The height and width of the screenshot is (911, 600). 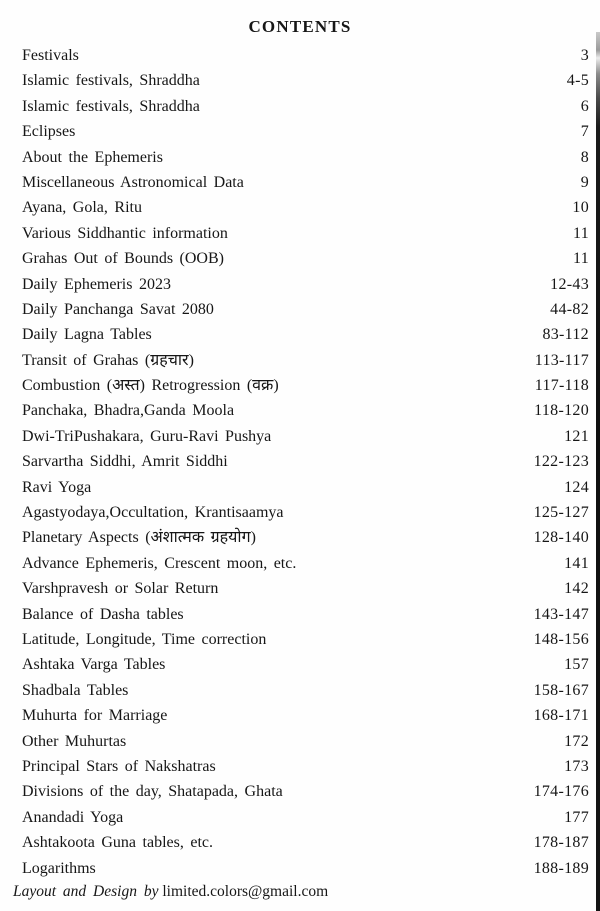 What do you see at coordinates (50, 55) in the screenshot?
I see `toc-entry-label: Festivals` at bounding box center [50, 55].